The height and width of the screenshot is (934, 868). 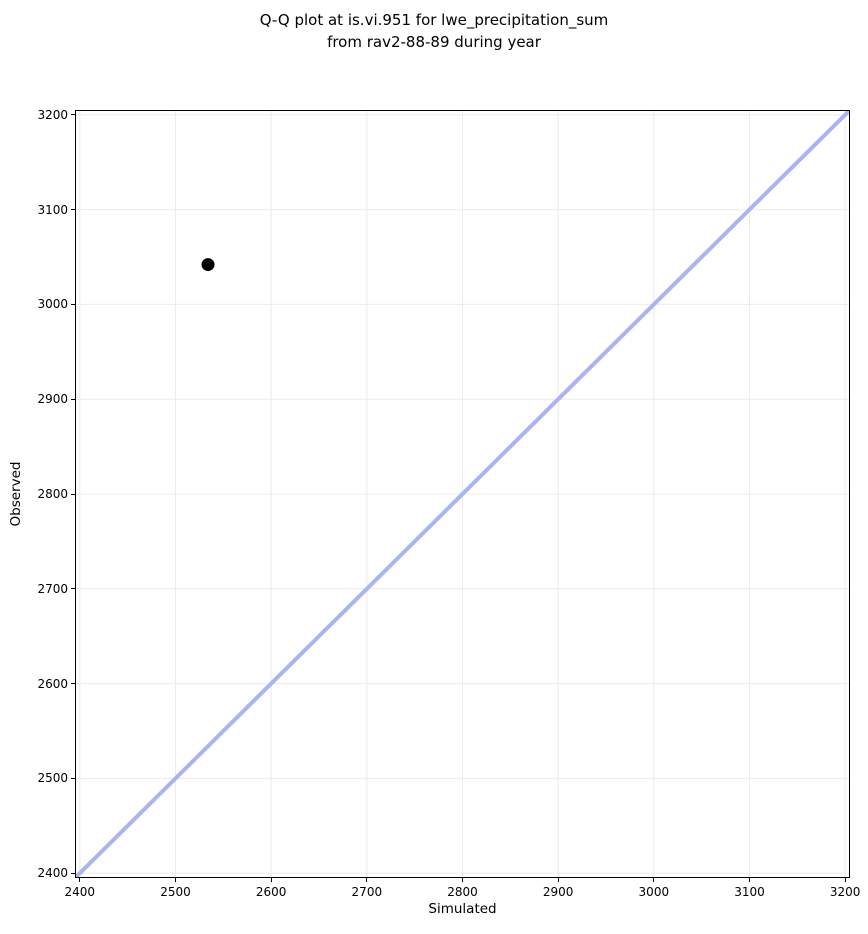 What do you see at coordinates (558, 892) in the screenshot?
I see `x-tick-label: 2900` at bounding box center [558, 892].